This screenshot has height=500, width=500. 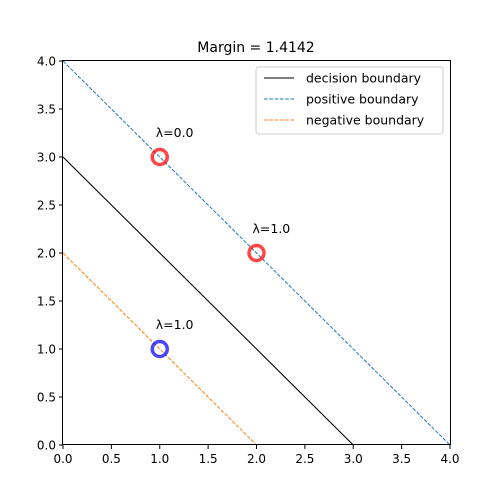 I want to click on y-tick-label-7: 3.5, so click(x=46, y=110).